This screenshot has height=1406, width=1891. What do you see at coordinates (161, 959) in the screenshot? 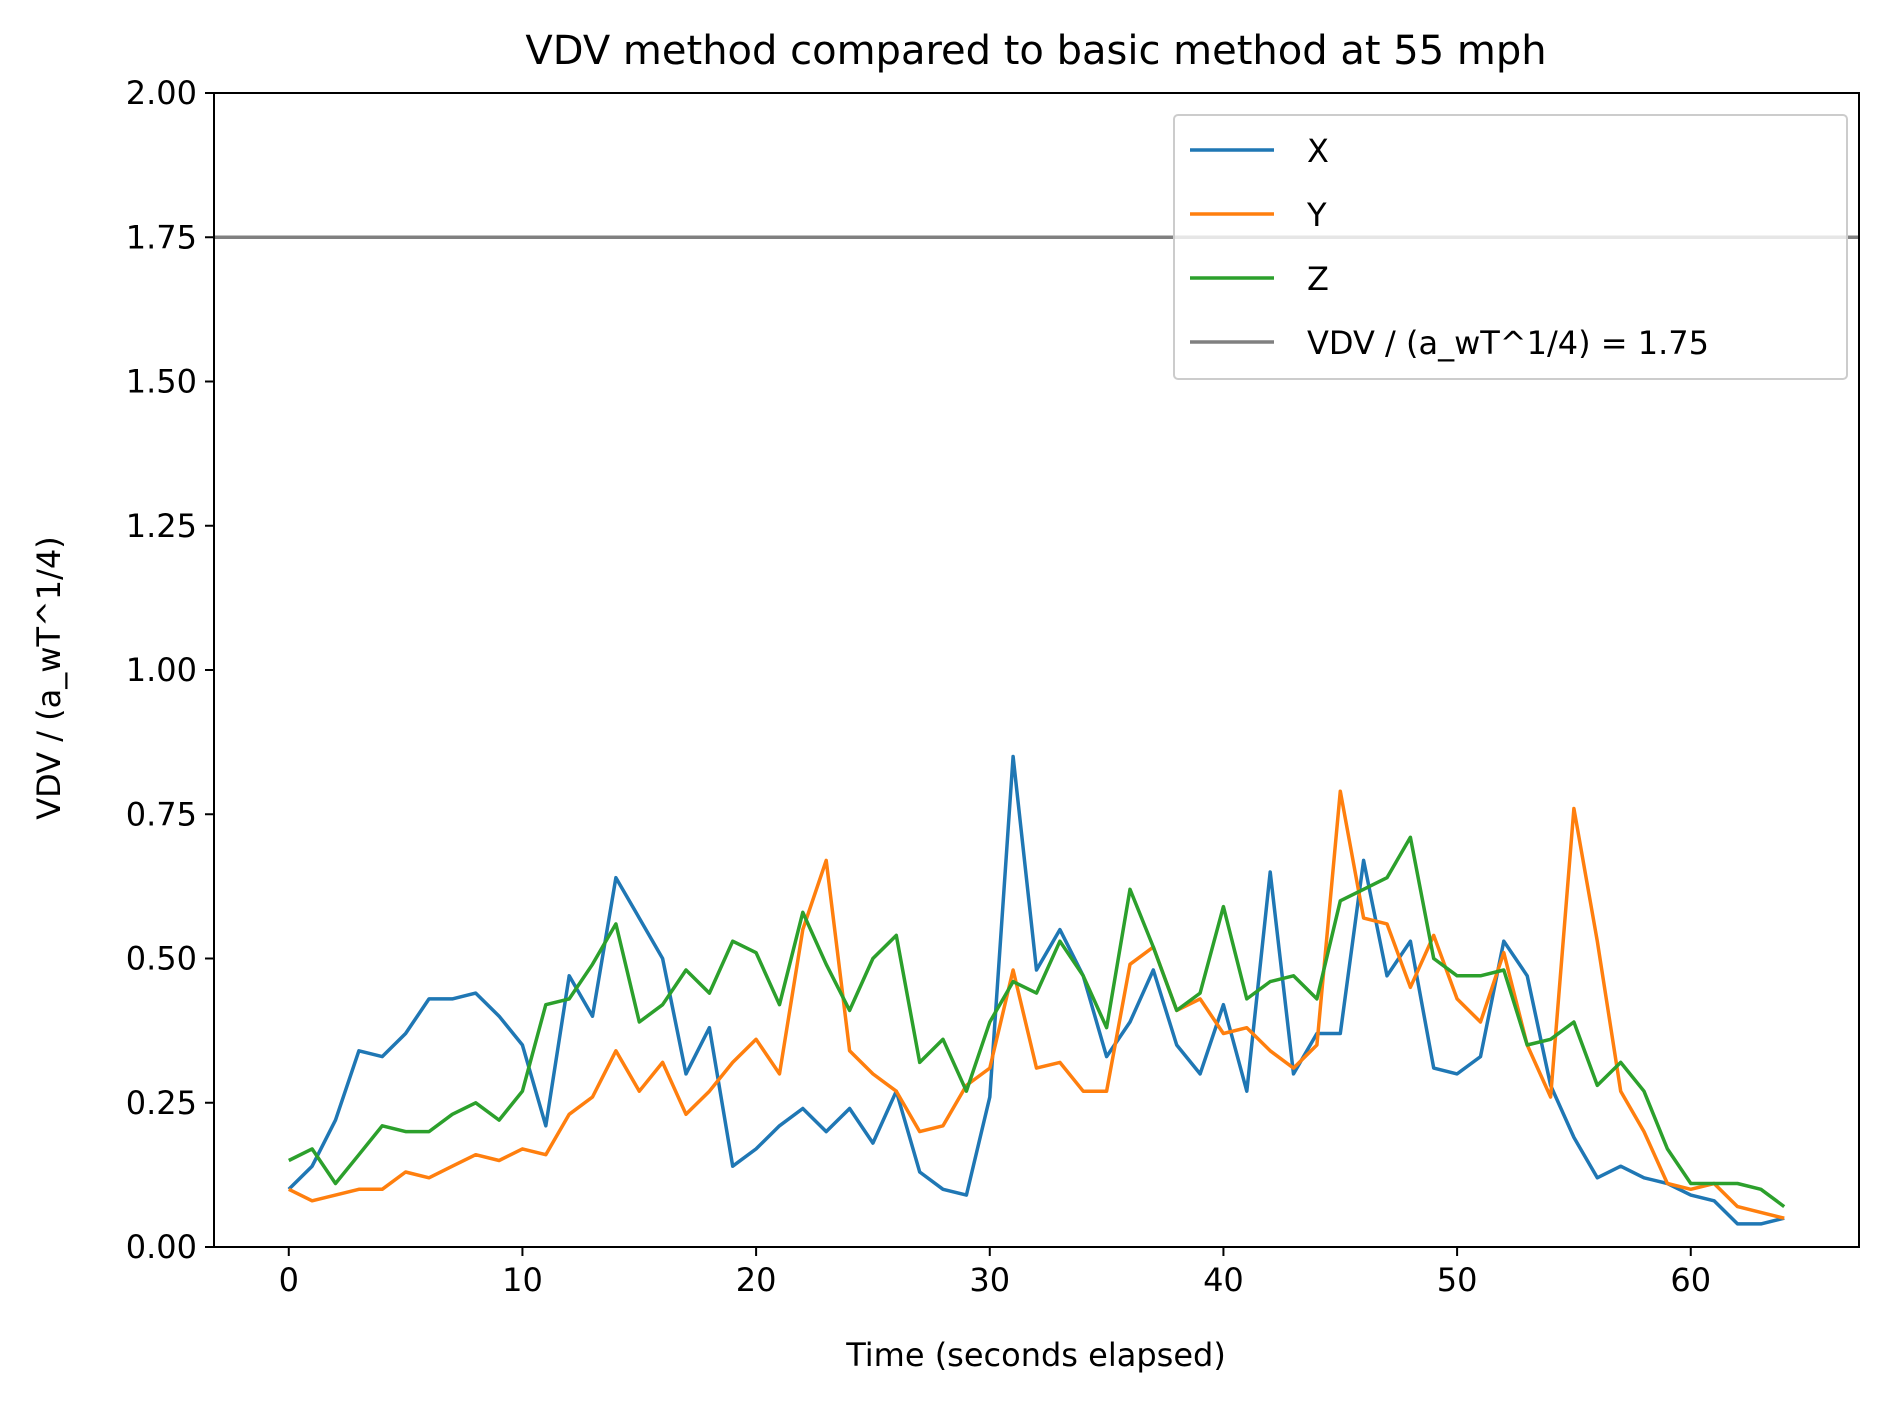
I see `y-tick-label: 0.50` at bounding box center [161, 959].